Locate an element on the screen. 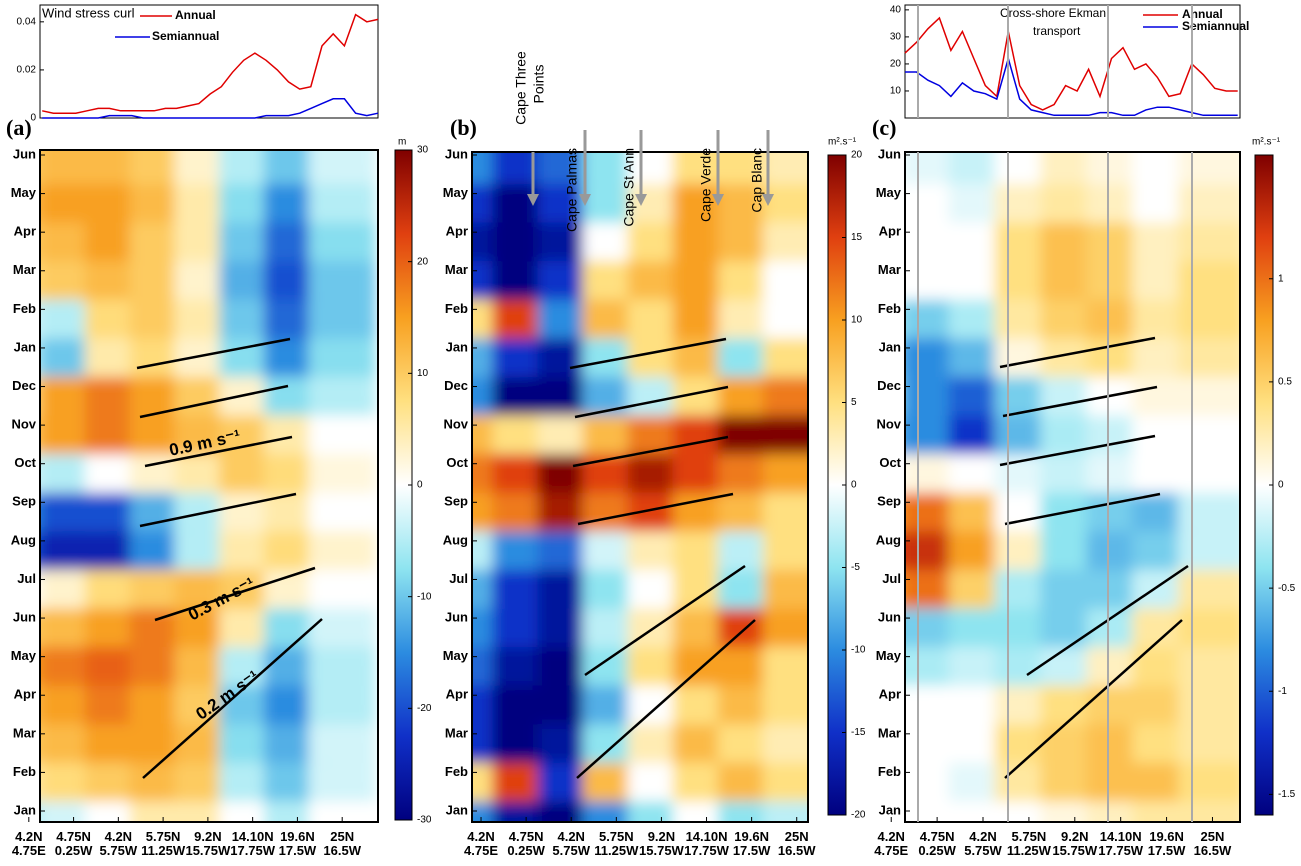 The height and width of the screenshot is (866, 1301). colorbar-tick-label: -30 is located at coordinates (424, 820).